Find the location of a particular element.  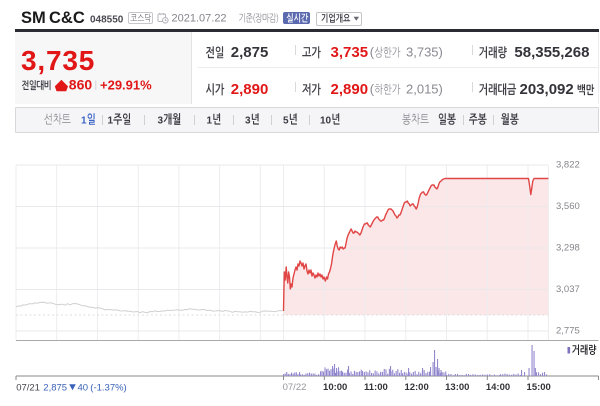

svg-text: 2021.07.22 is located at coordinates (199, 19).